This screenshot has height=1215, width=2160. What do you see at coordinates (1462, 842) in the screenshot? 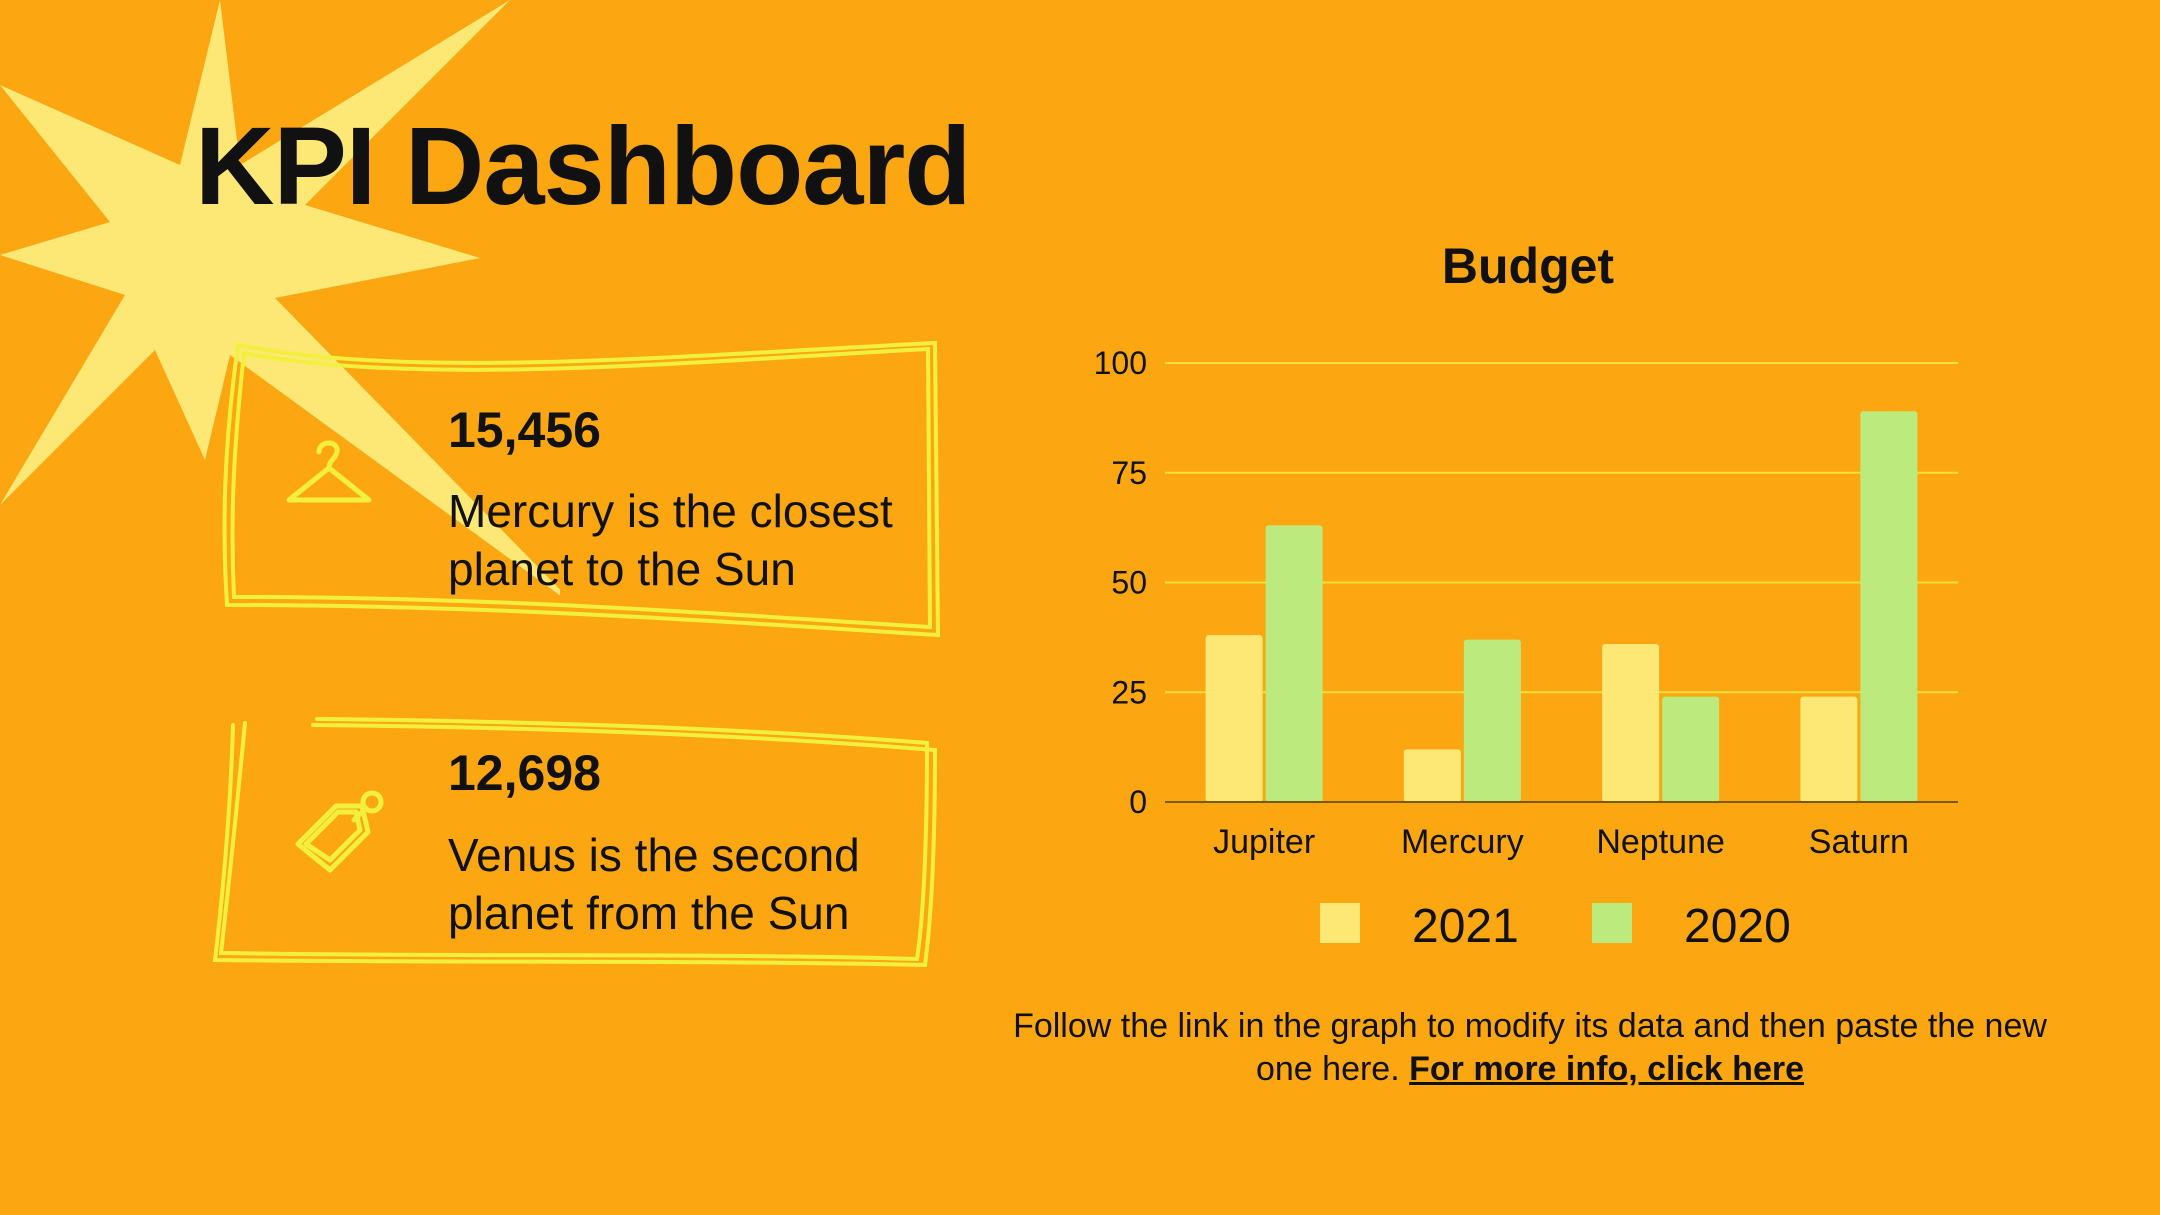
I see `x-tick-label: Mercury` at bounding box center [1462, 842].